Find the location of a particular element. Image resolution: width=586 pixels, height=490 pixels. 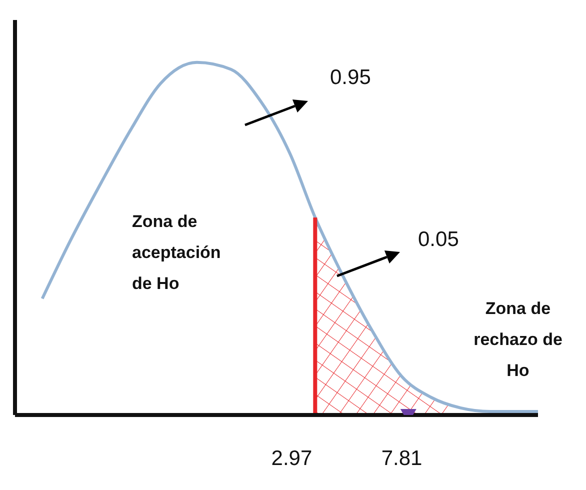

annotation: Zona de aceptación de Ho is located at coordinates (177, 253).